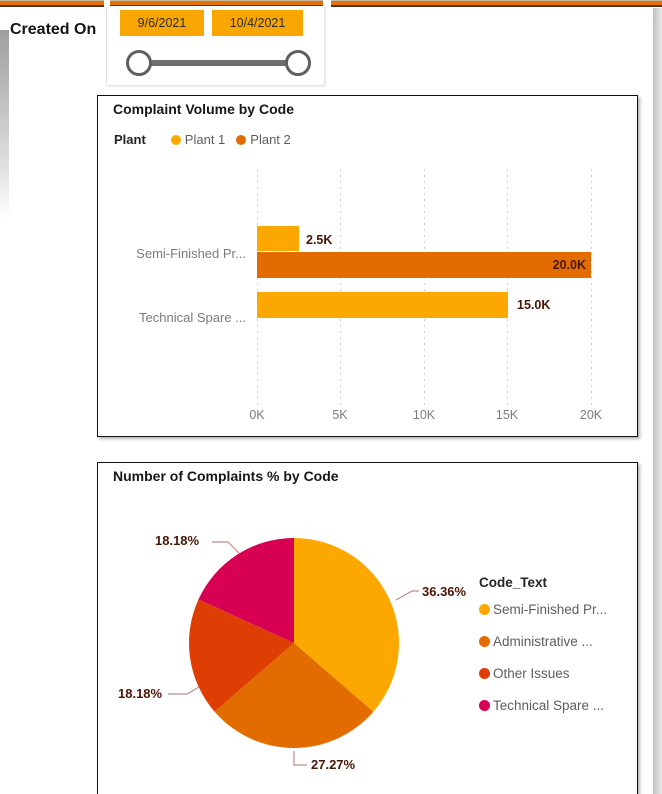  I want to click on connector-line, so click(300, 758).